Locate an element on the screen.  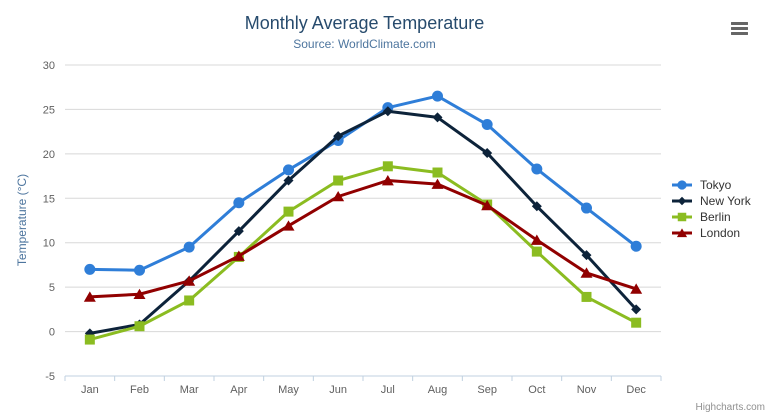
x-tick-label: Jul is located at coordinates (388, 390).